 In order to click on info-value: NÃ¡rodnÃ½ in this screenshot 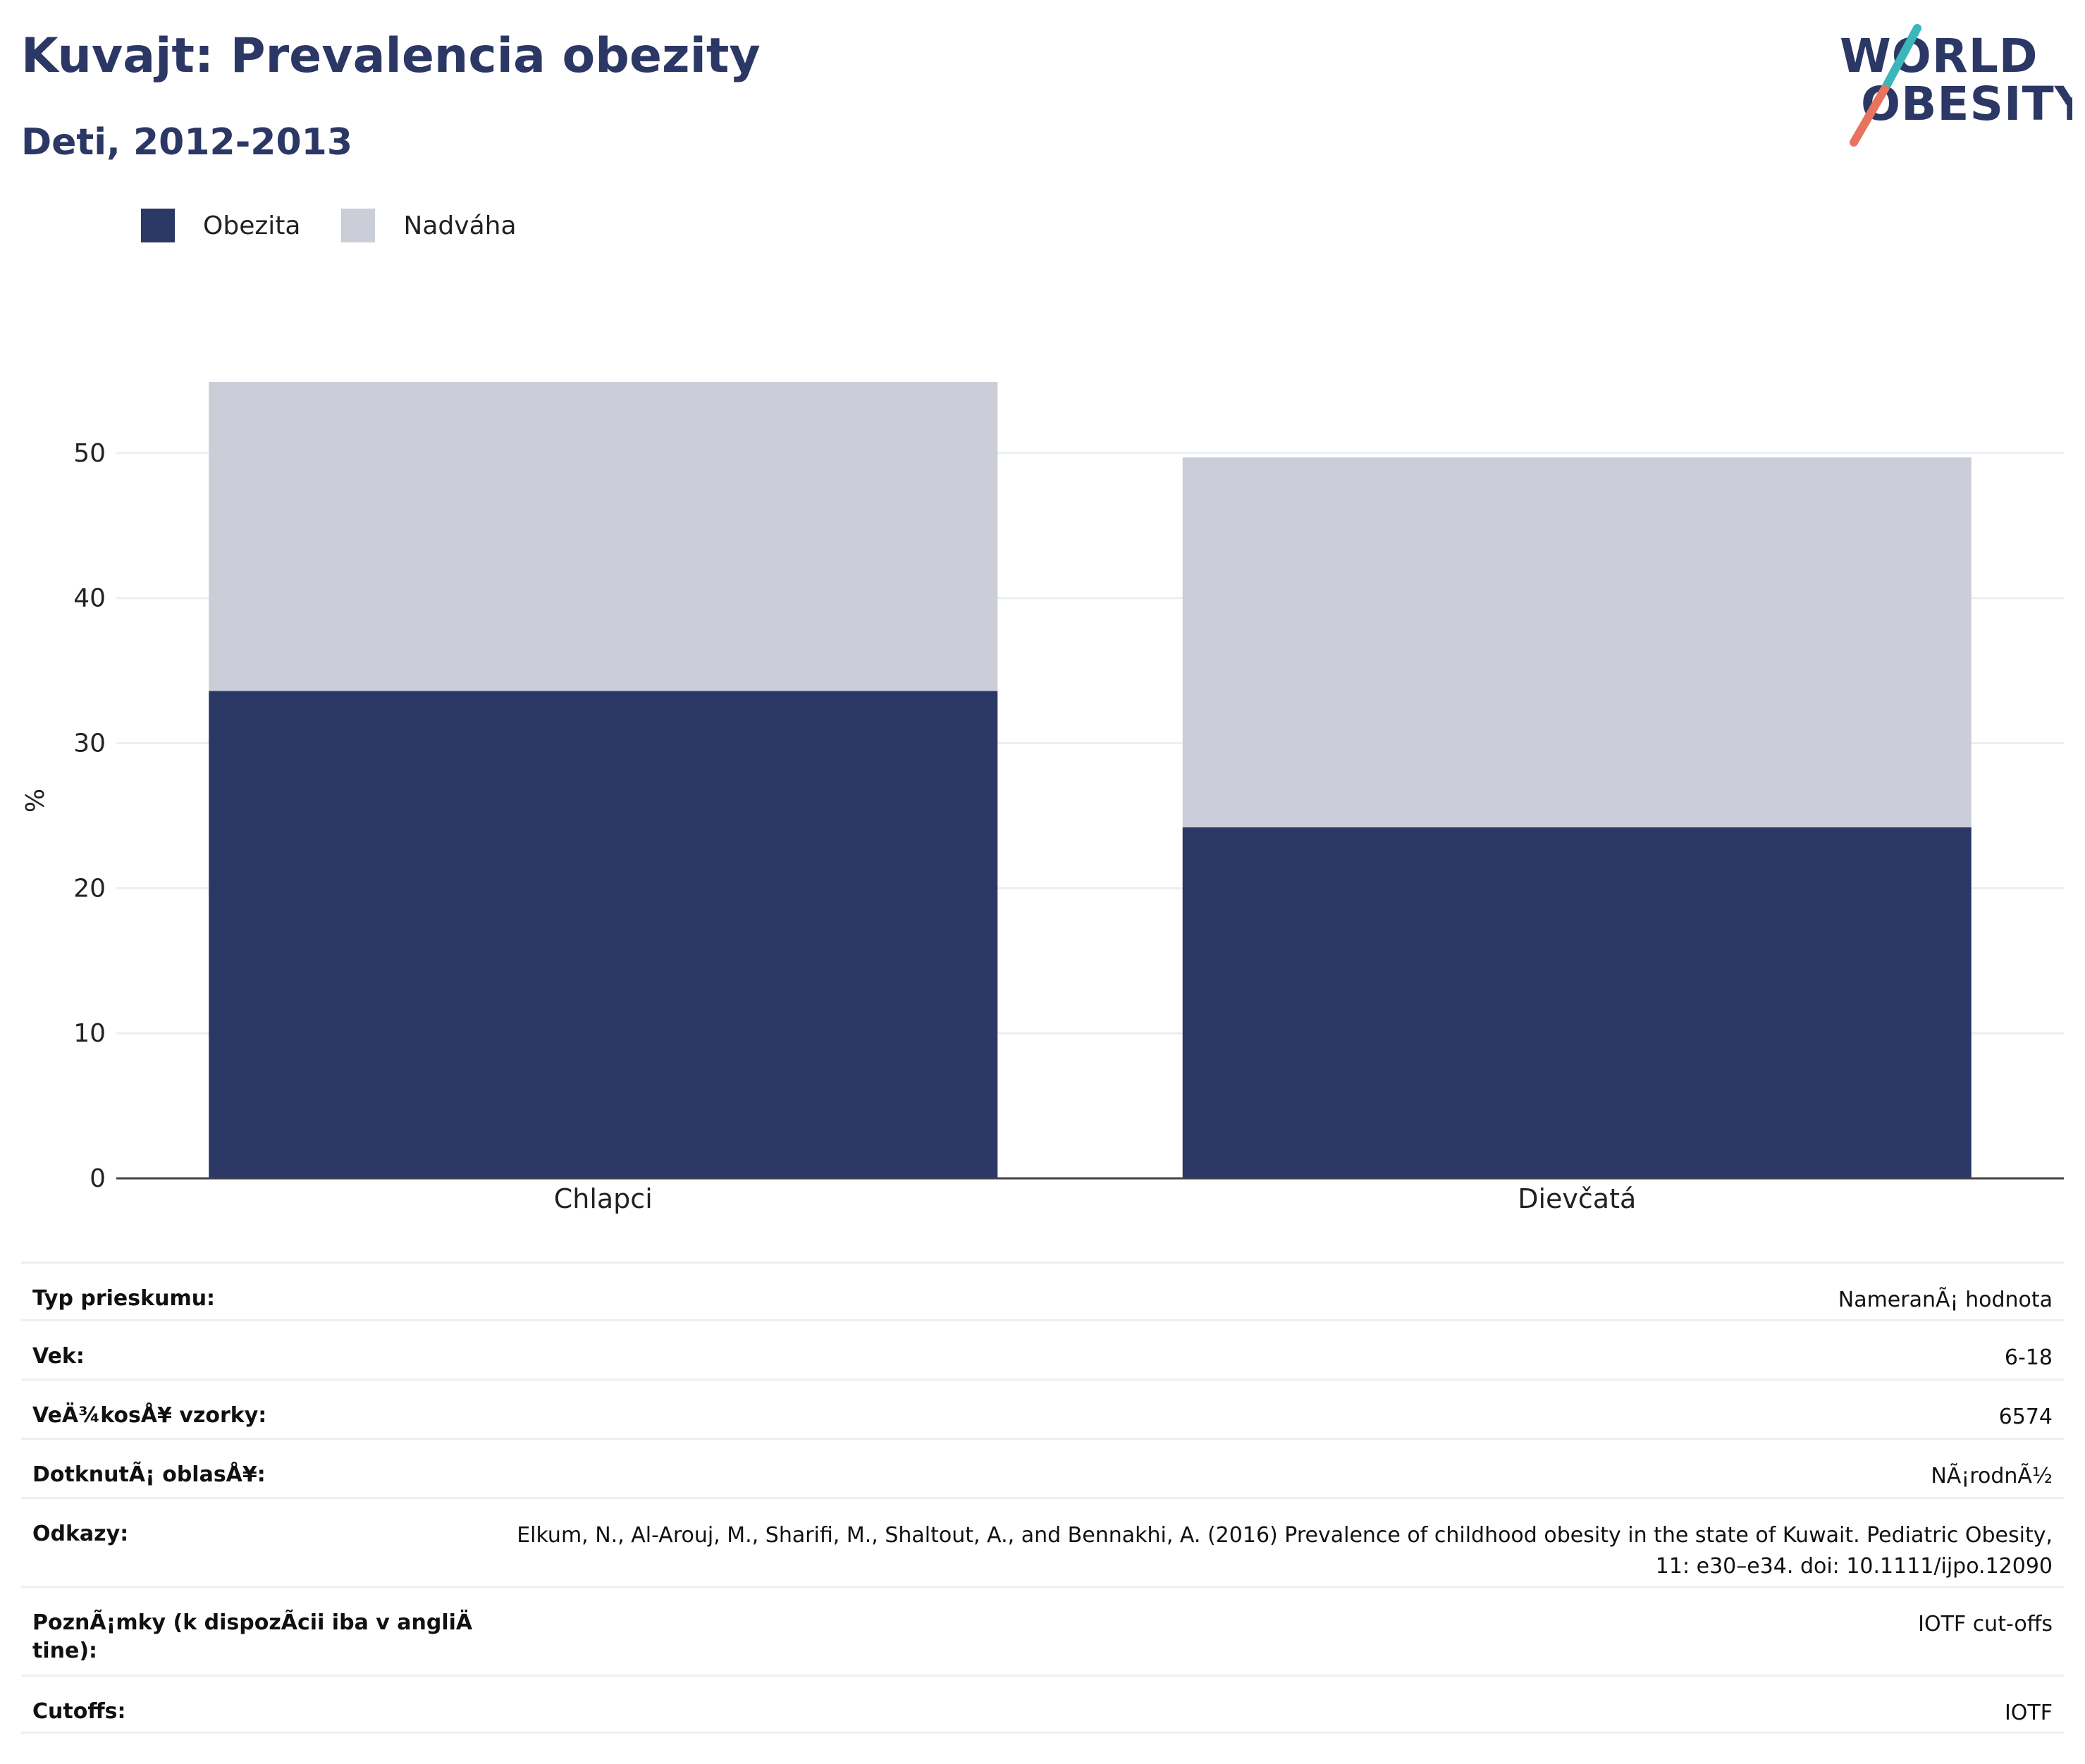, I will do `click(1992, 1476)`.